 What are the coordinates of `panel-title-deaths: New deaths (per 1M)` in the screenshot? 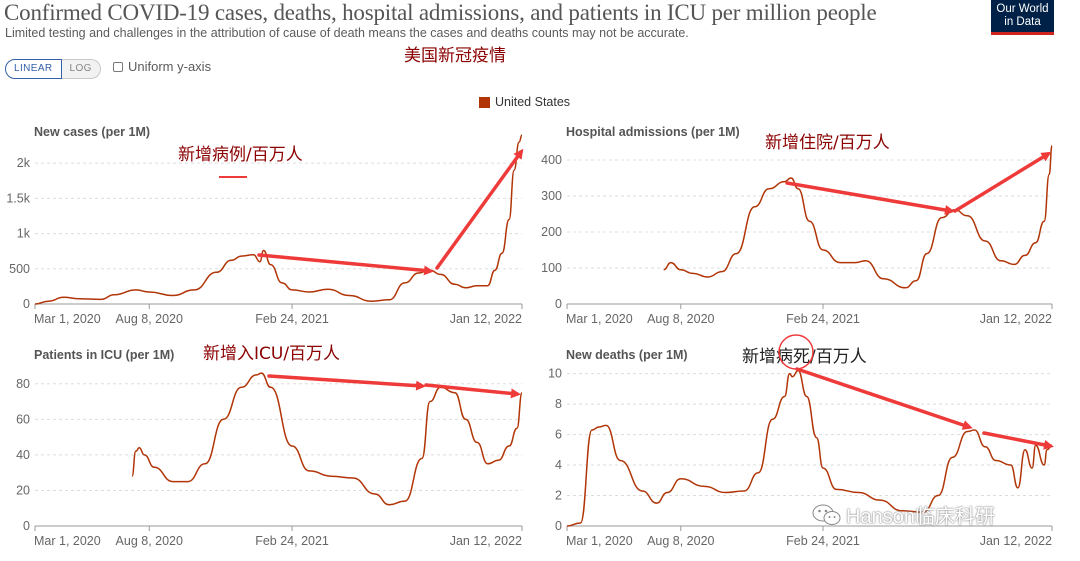 It's located at (627, 355).